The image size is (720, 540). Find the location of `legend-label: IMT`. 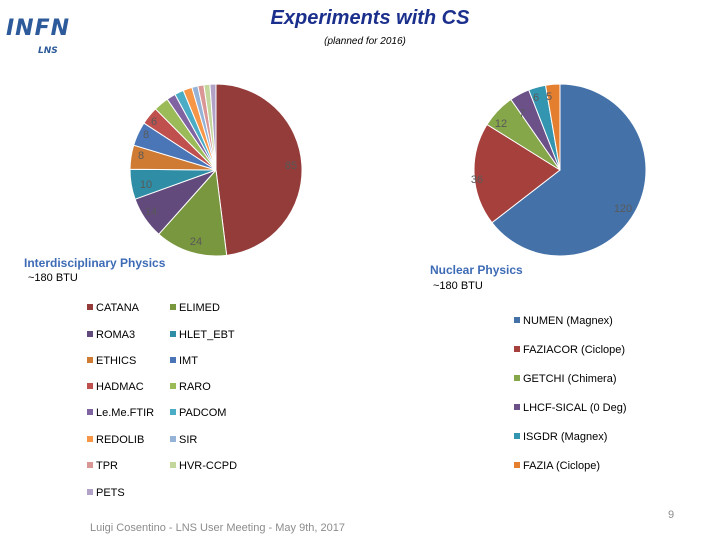

legend-label: IMT is located at coordinates (188, 361).